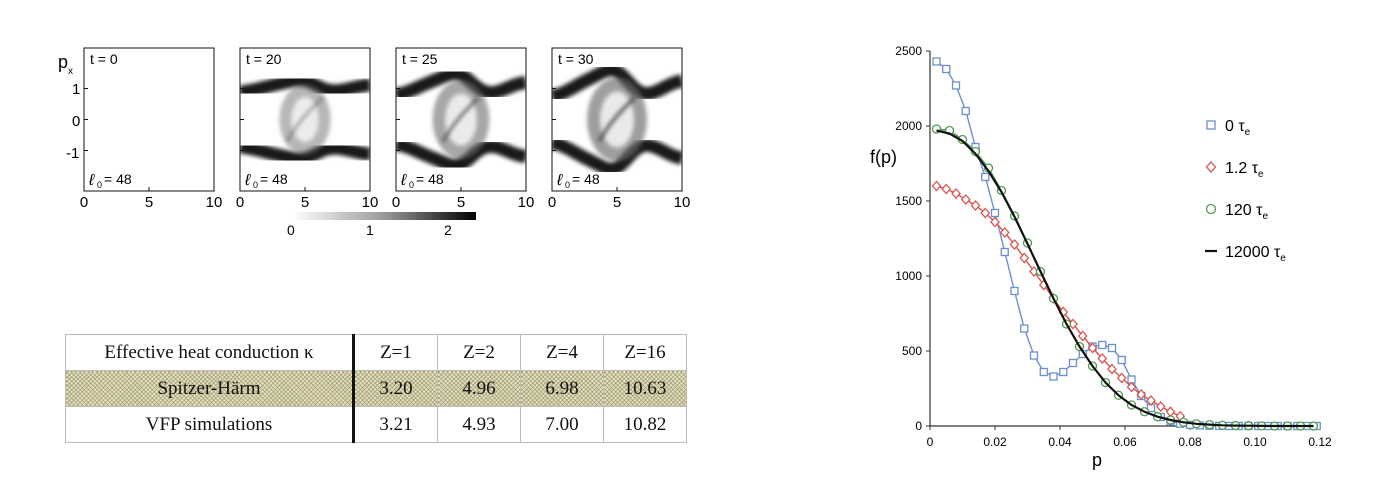 The image size is (1385, 488). Describe the element at coordinates (918, 426) in the screenshot. I see `y-tick-label: 0` at that location.